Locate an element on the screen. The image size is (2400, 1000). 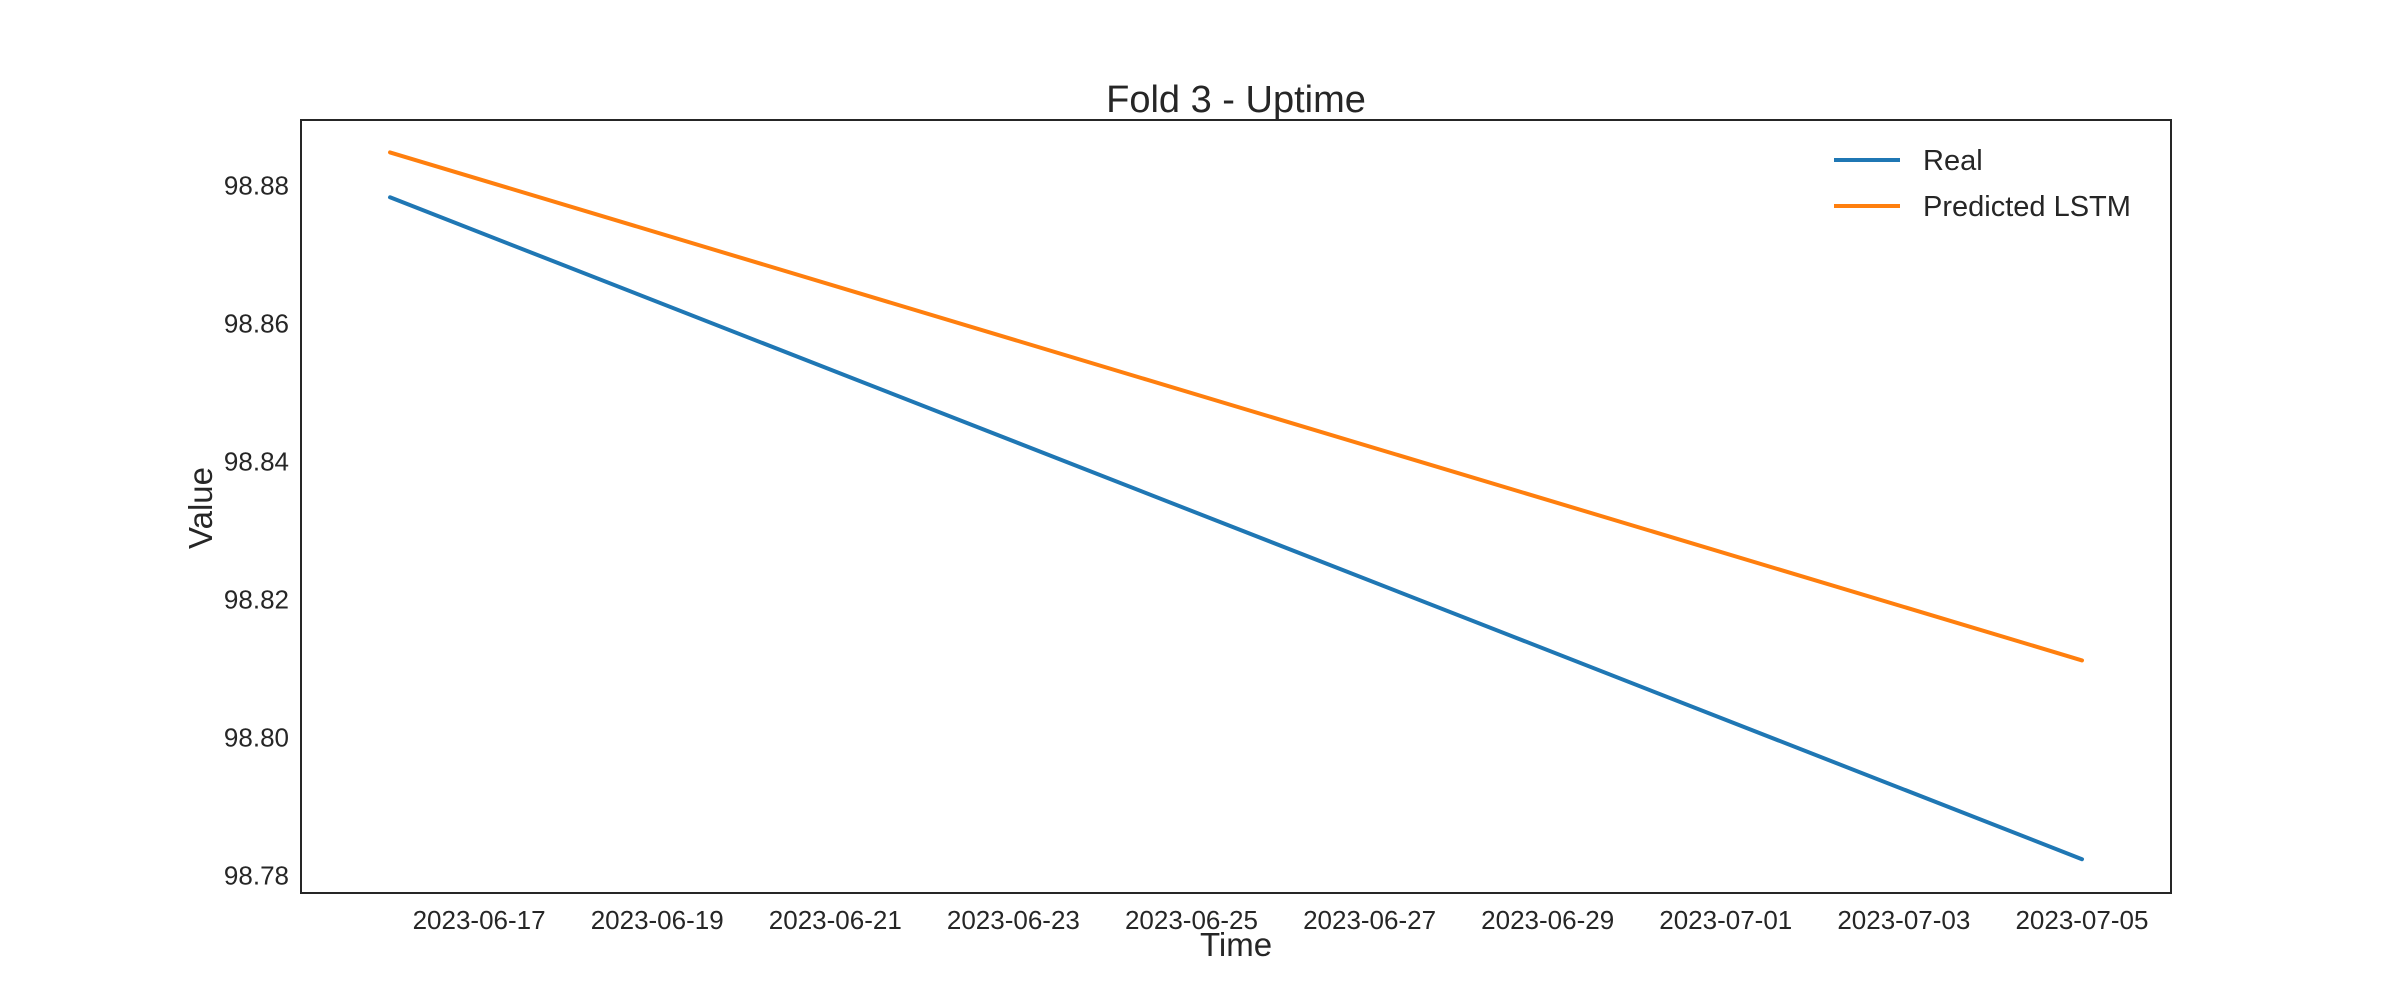
y-tick-label: 98.86 is located at coordinates (256, 324).